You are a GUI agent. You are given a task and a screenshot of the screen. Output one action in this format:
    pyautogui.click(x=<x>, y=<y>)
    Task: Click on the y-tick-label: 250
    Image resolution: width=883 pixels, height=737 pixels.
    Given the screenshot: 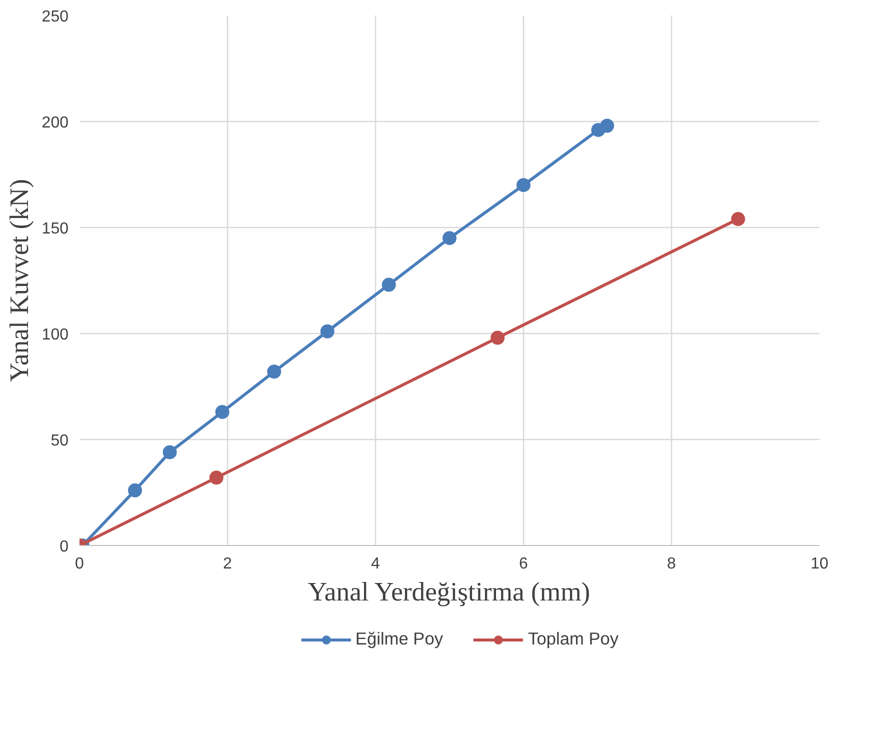 What is the action you would take?
    pyautogui.click(x=55, y=17)
    